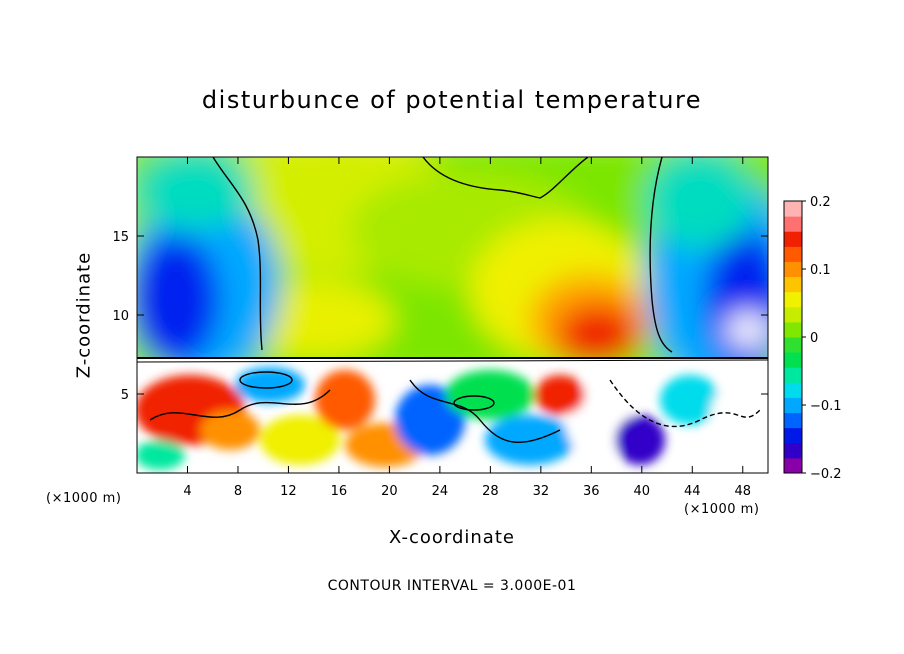 This screenshot has height=654, width=904. Describe the element at coordinates (339, 491) in the screenshot. I see `x-tick-label-3: 16` at that location.